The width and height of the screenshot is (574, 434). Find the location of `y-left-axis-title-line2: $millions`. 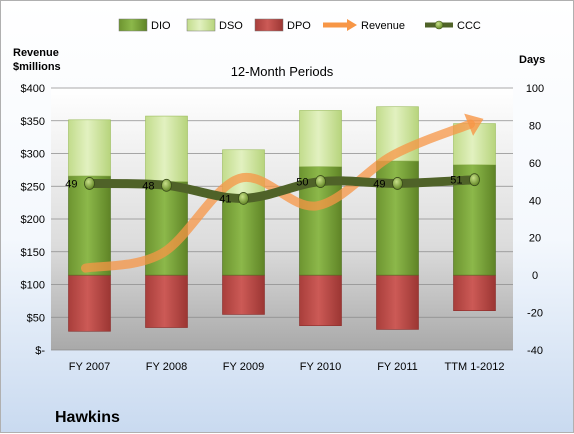

y-left-axis-title-line2: $millions is located at coordinates (37, 67).